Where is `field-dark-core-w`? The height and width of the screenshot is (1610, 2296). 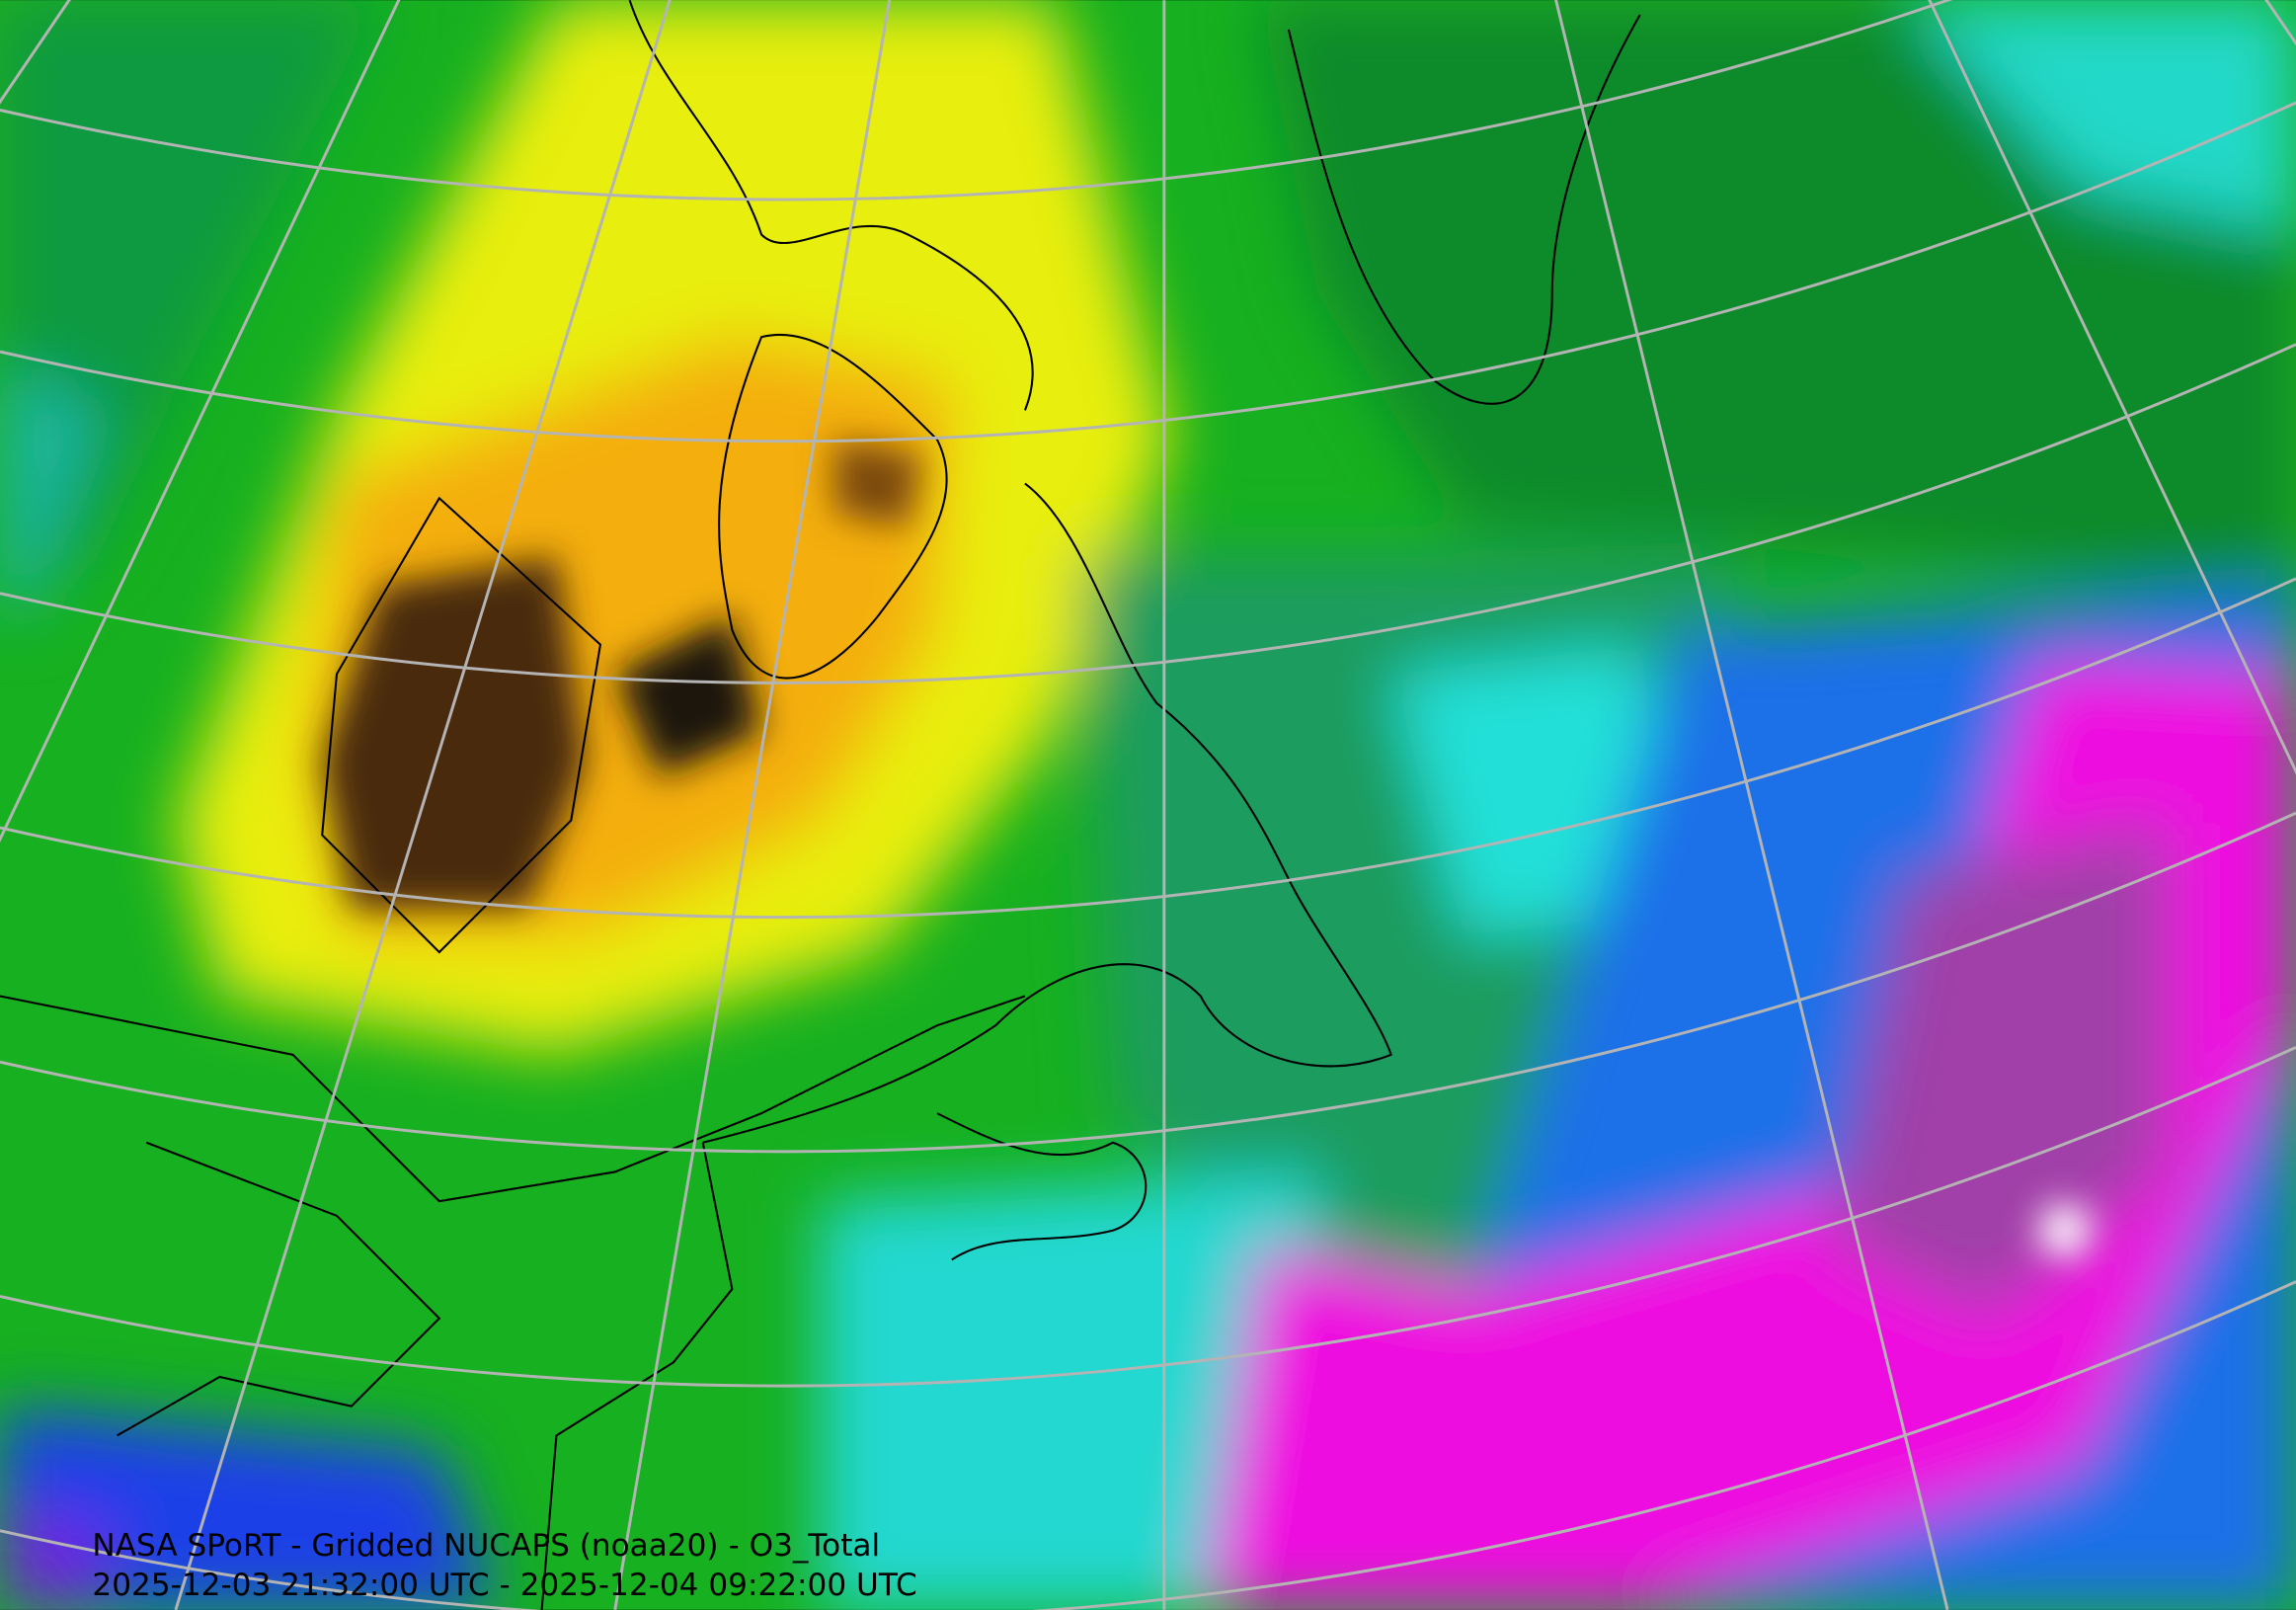 field-dark-core-w is located at coordinates (455, 732).